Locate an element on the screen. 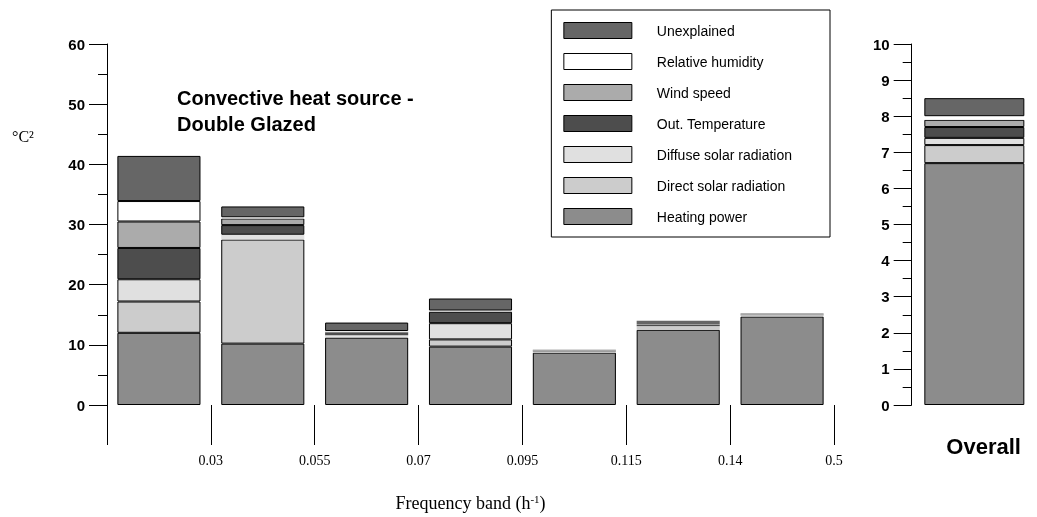 Image resolution: width=1037 pixels, height=517 pixels. y-tick-label: 1 is located at coordinates (885, 369).